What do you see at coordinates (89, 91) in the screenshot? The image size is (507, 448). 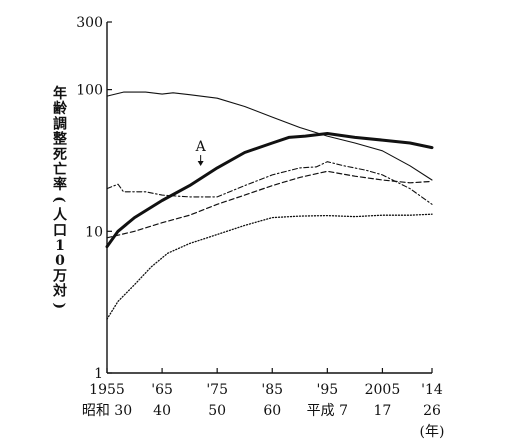 I see `y-tick-label: 100` at bounding box center [89, 91].